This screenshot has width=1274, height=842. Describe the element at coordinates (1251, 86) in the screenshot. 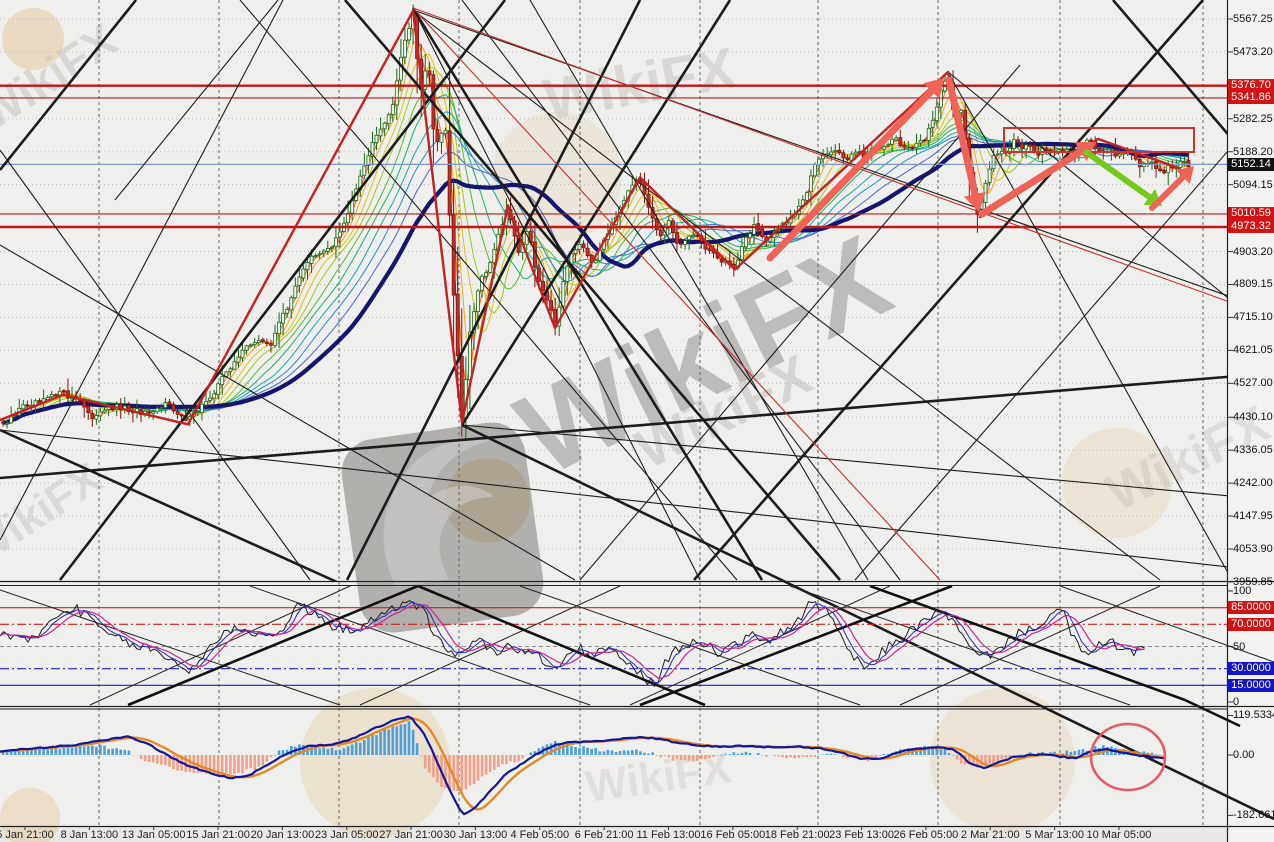

I see `price-level-badge: 5376.70` at that location.